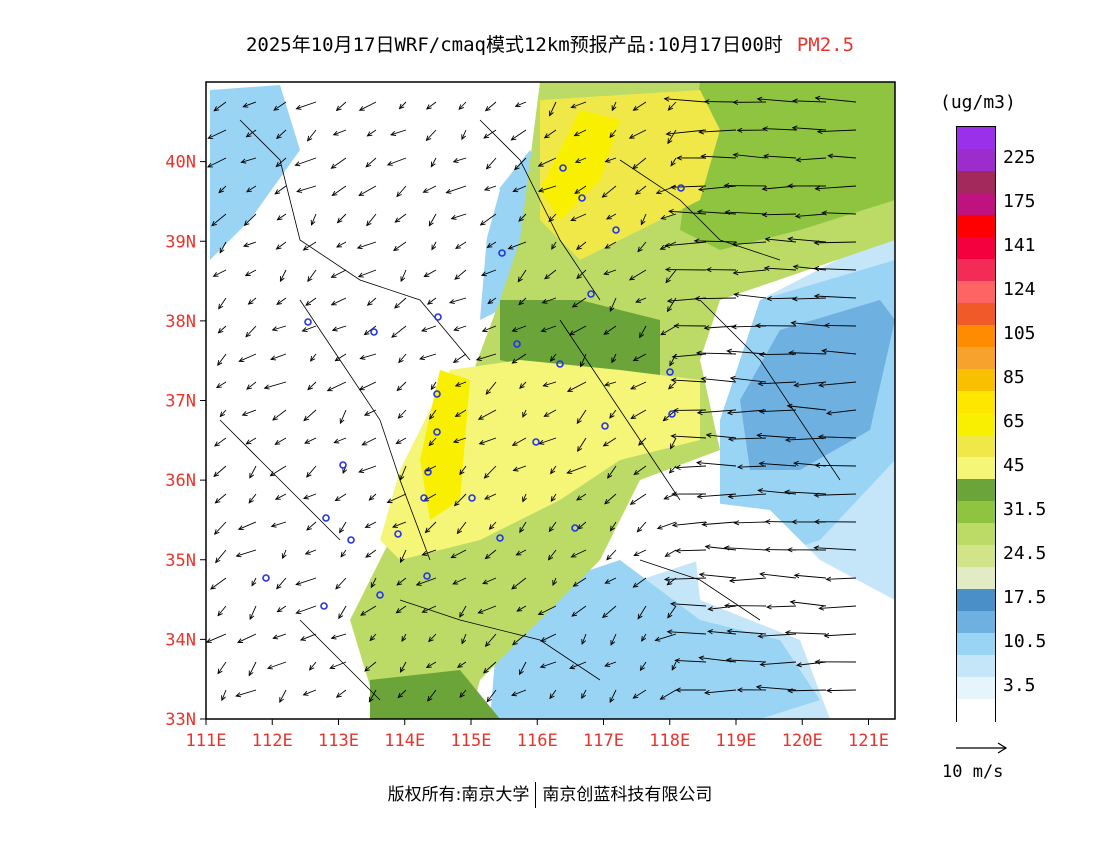  What do you see at coordinates (272, 741) in the screenshot?
I see `lon-label: 112E` at bounding box center [272, 741].